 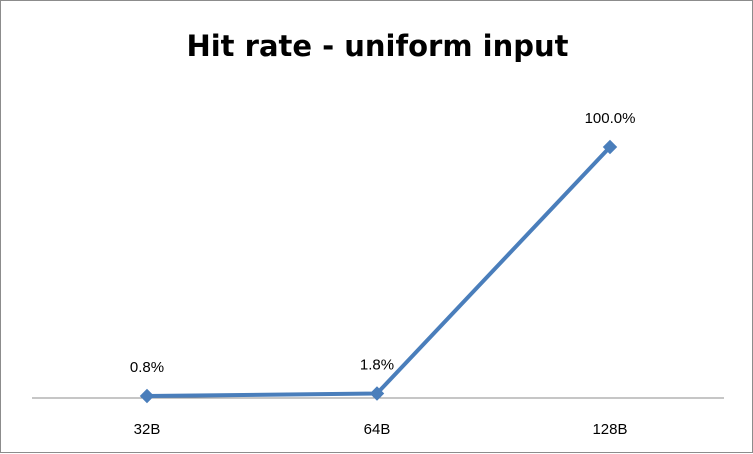 I want to click on data-label: 0.8%, so click(x=147, y=367).